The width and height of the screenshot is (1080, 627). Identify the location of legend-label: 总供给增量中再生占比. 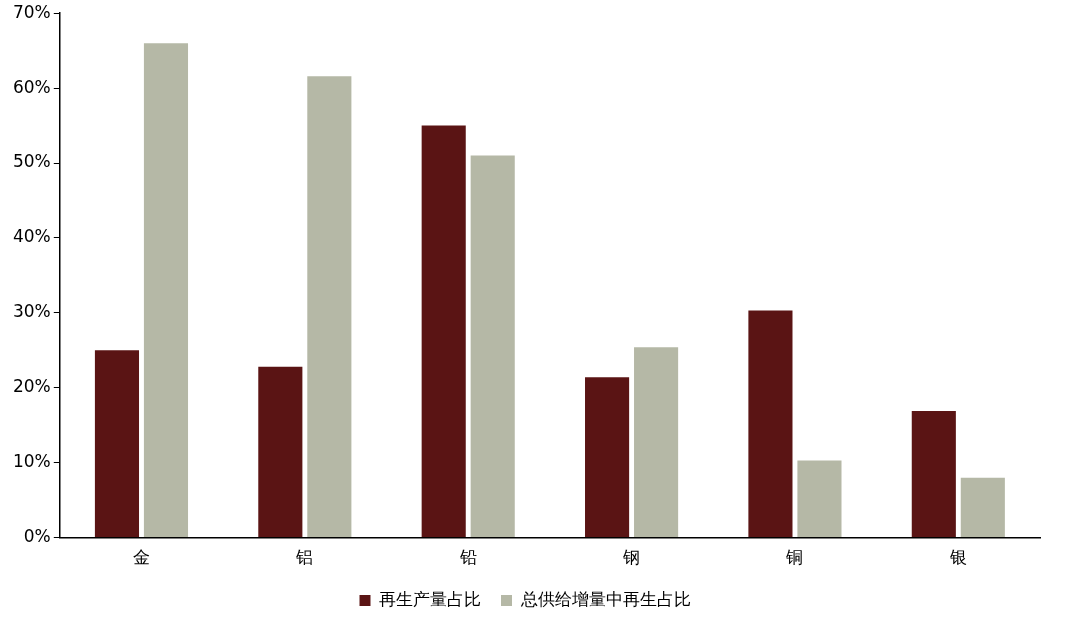
(605, 598).